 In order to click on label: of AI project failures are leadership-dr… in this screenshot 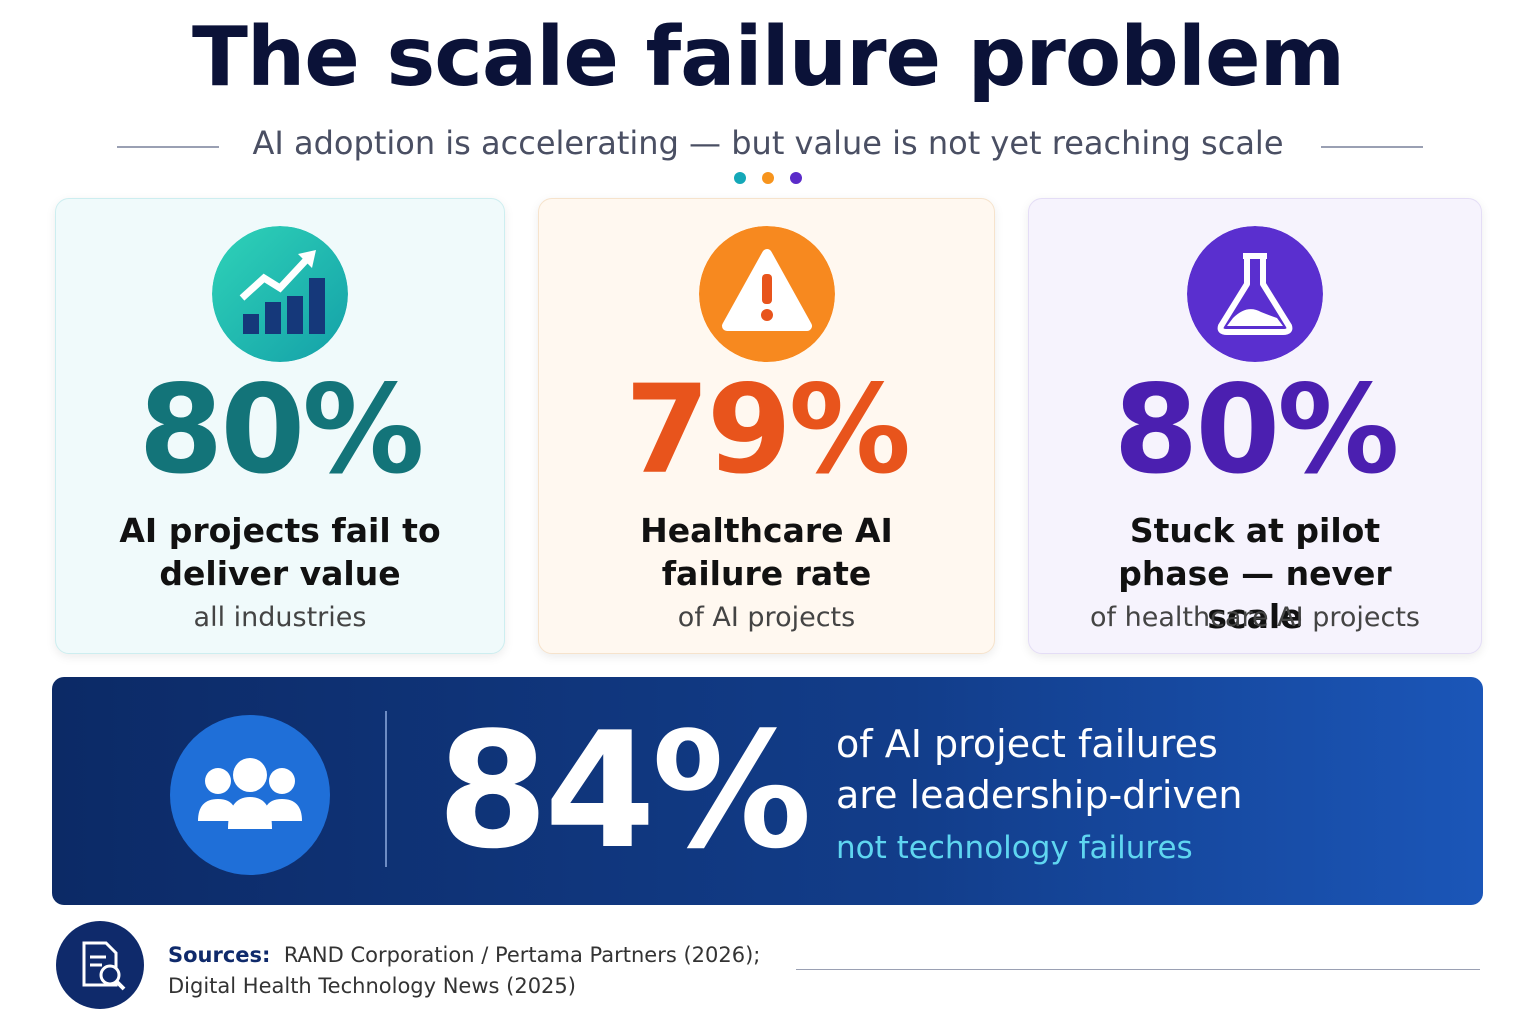, I will do `click(1039, 769)`.